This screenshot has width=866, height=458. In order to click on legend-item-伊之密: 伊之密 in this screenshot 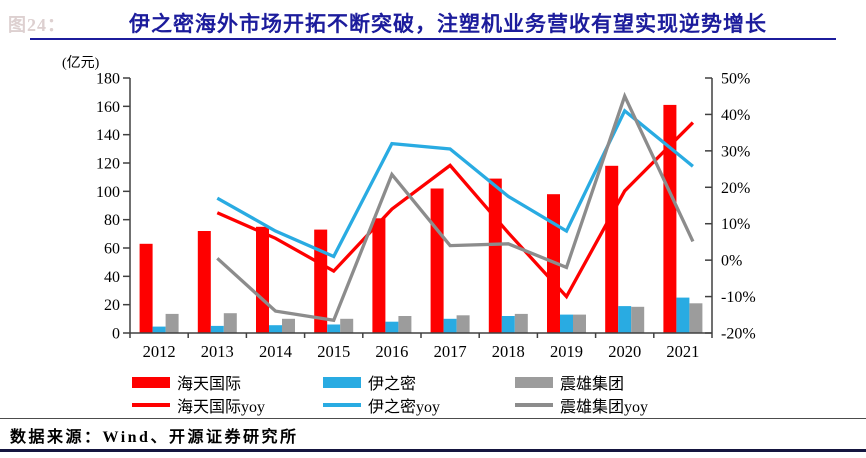, I will do `click(370, 383)`.